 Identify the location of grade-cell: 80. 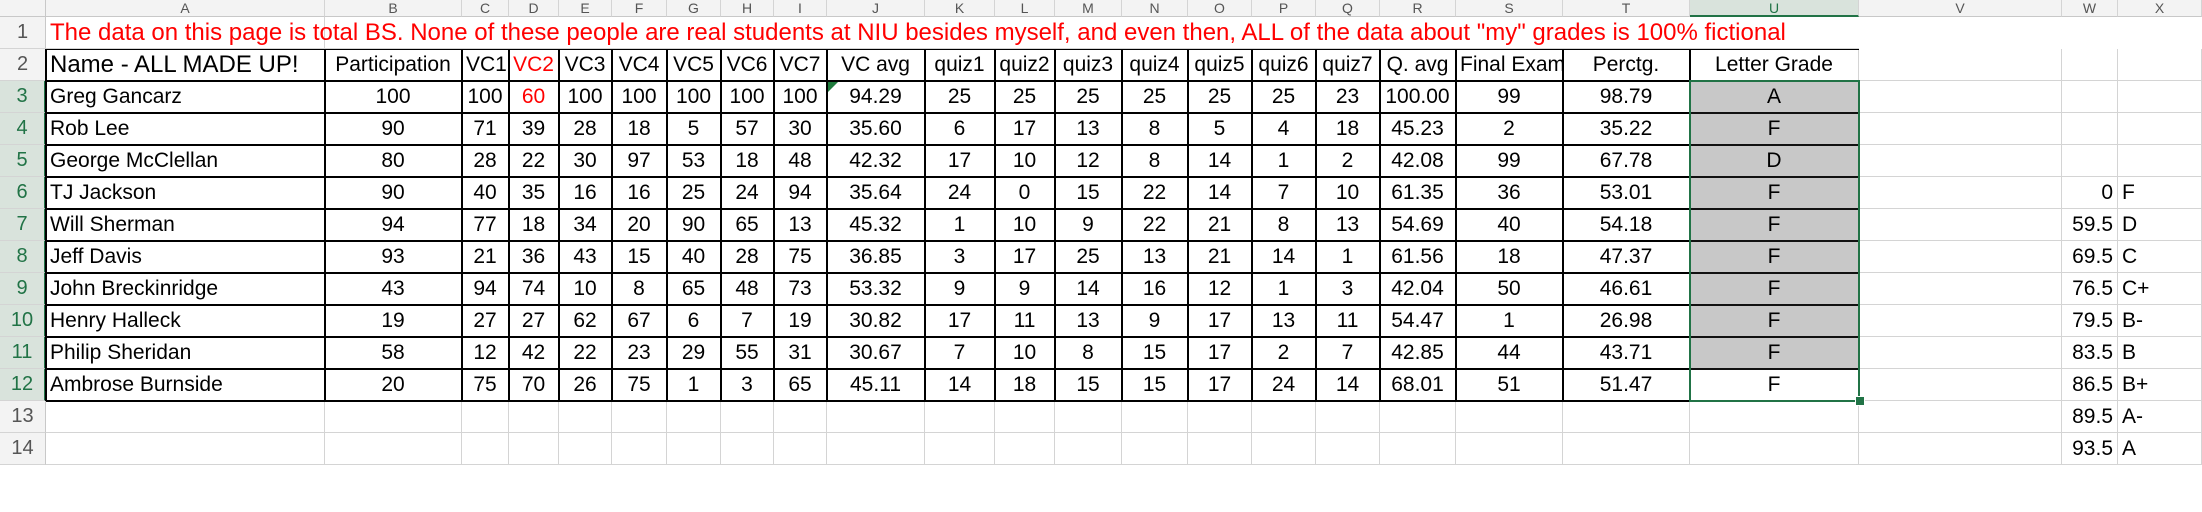
(393, 161).